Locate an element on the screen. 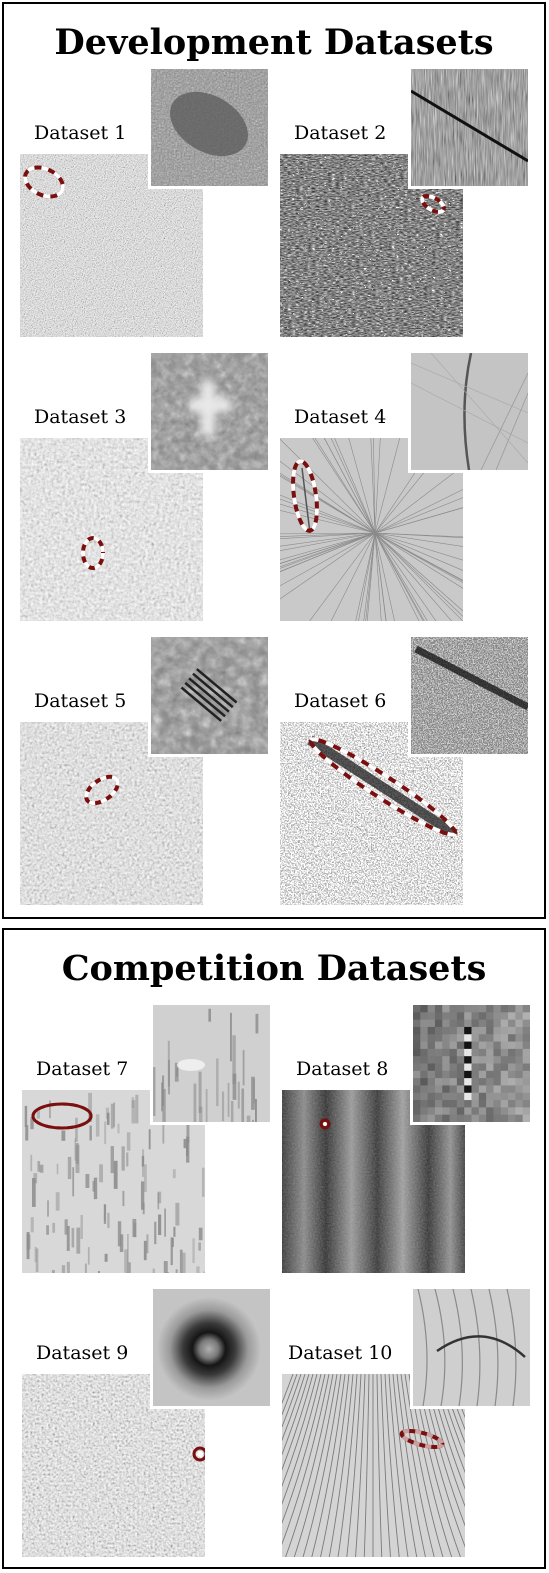 This screenshot has width=549, height=1573. dataset-8: Dataset 8 is located at coordinates (413, 1137).